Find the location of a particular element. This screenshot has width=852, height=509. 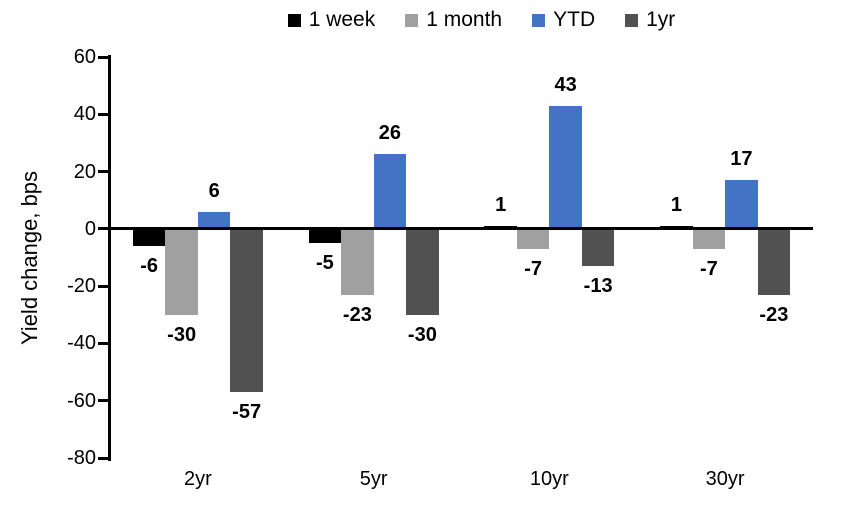

bar-value-label: -57 is located at coordinates (247, 412).